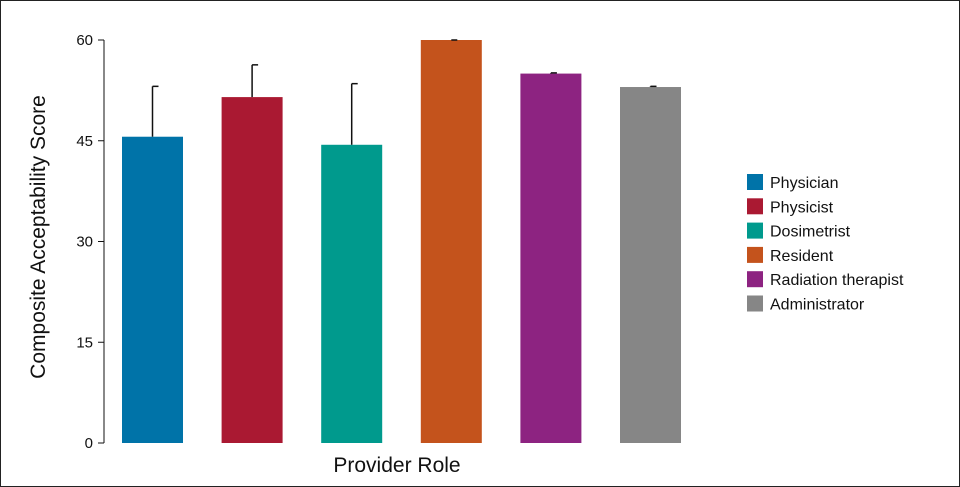  I want to click on y-tick-label: 0, so click(89, 443).